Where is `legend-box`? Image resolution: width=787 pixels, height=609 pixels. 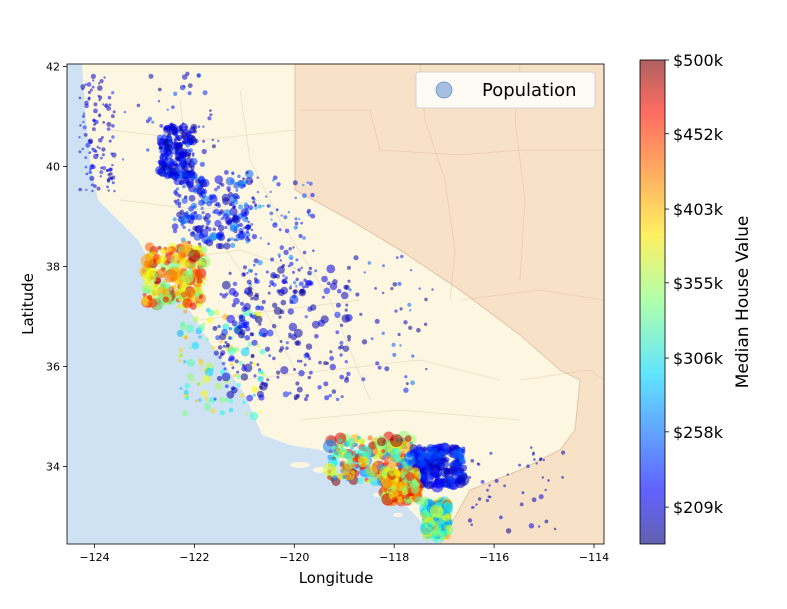
legend-box is located at coordinates (505, 90).